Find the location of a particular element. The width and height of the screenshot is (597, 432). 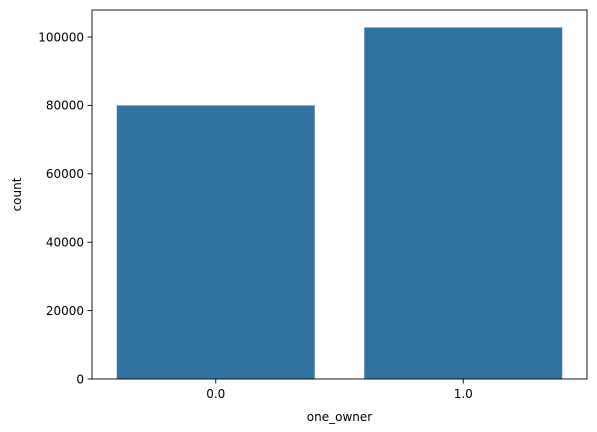

x-axis-label: one_owner is located at coordinates (339, 417).